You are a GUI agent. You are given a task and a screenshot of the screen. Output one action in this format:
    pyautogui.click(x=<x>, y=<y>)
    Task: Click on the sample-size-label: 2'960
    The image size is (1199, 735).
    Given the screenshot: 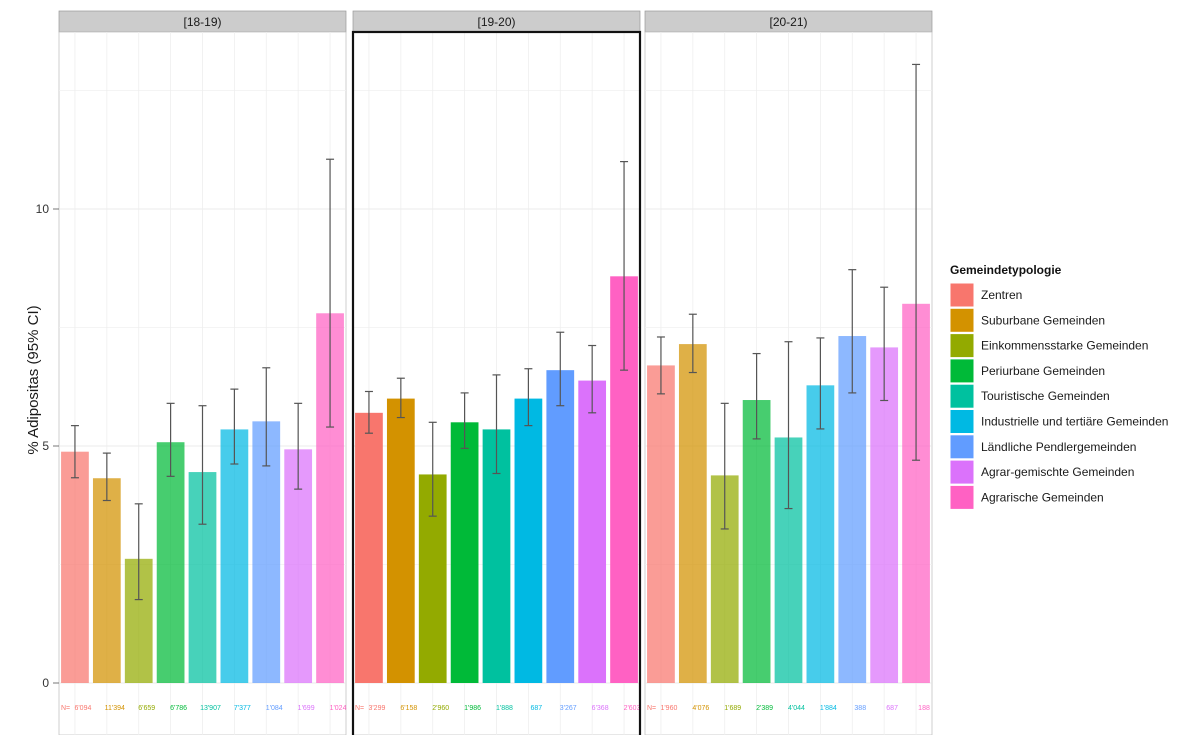 What is the action you would take?
    pyautogui.click(x=440, y=708)
    